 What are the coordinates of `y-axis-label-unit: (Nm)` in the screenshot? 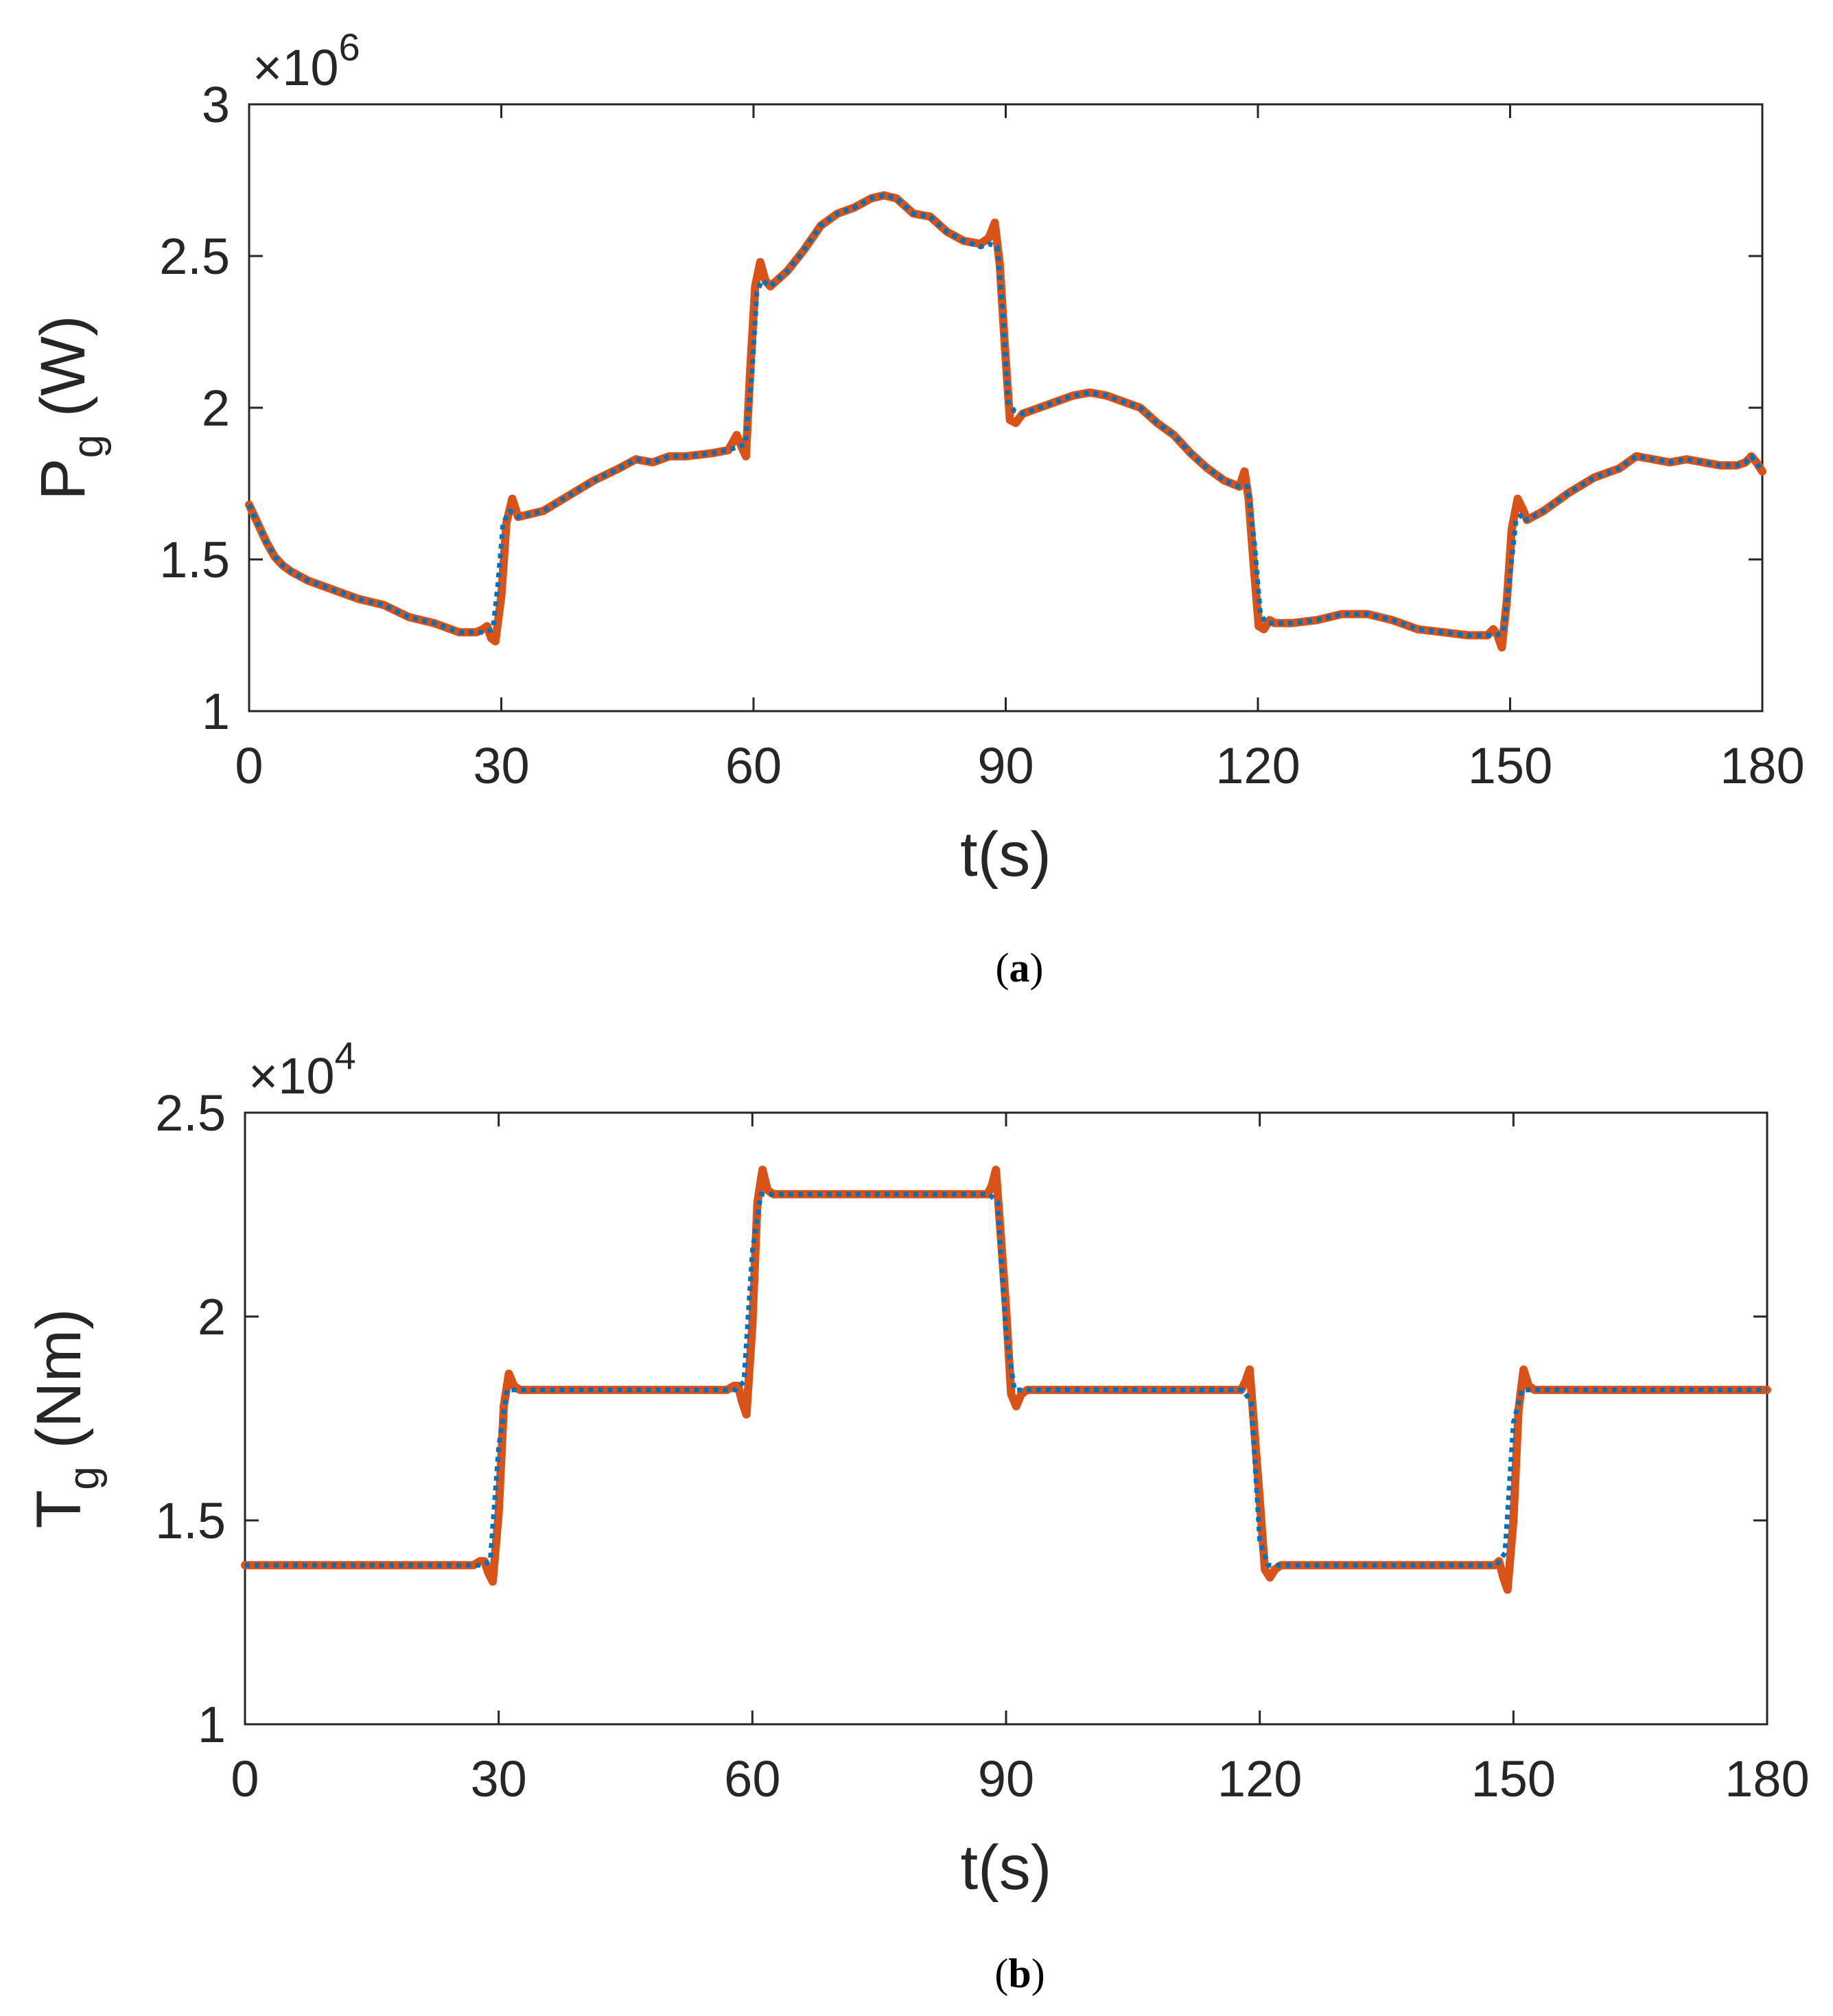 It's located at (59, 1387).